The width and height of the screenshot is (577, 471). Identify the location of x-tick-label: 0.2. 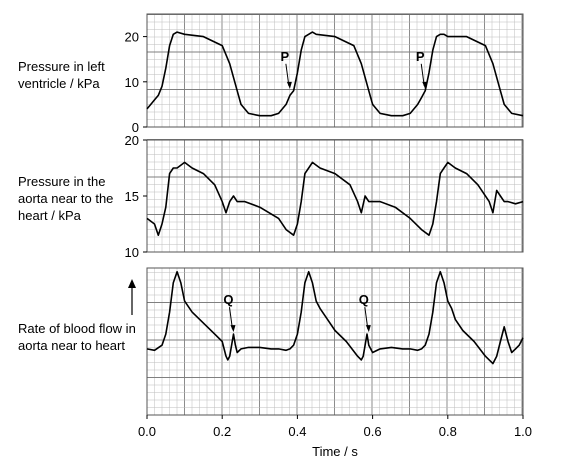
(222, 431).